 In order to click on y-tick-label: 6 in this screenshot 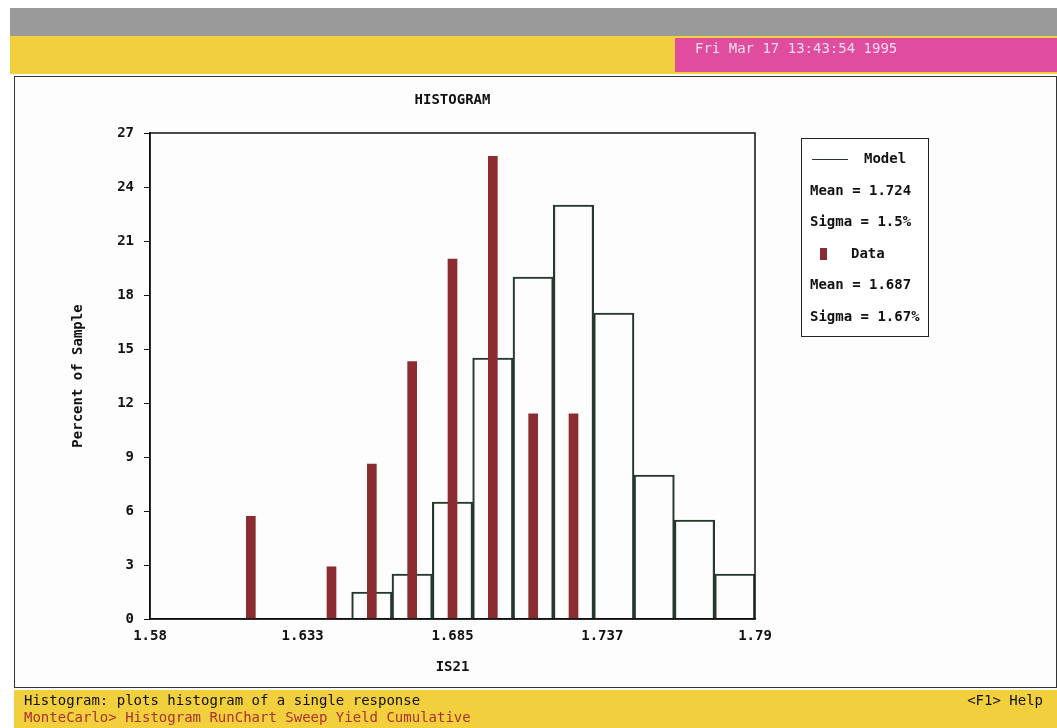, I will do `click(129, 509)`.